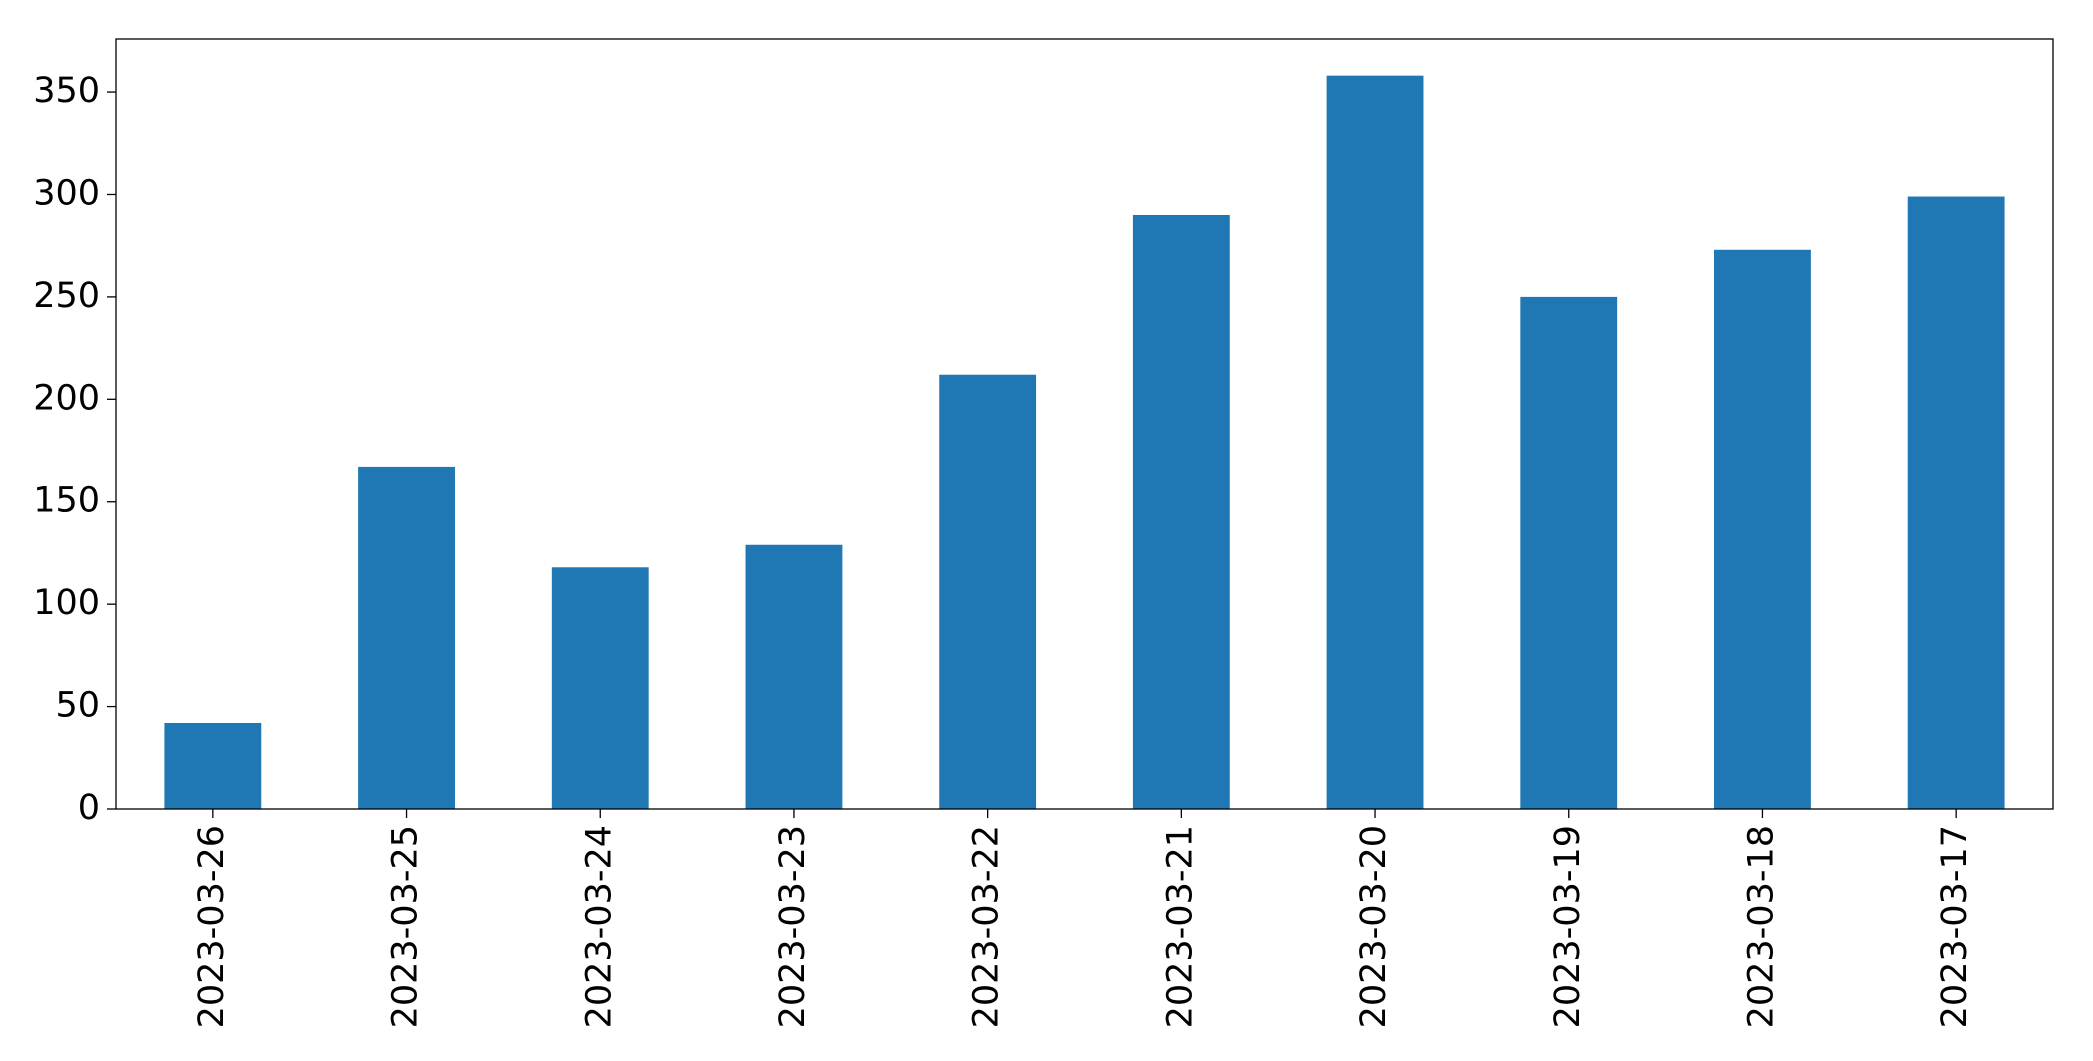  Describe the element at coordinates (66, 193) in the screenshot. I see `y-tick-label: 300` at that location.